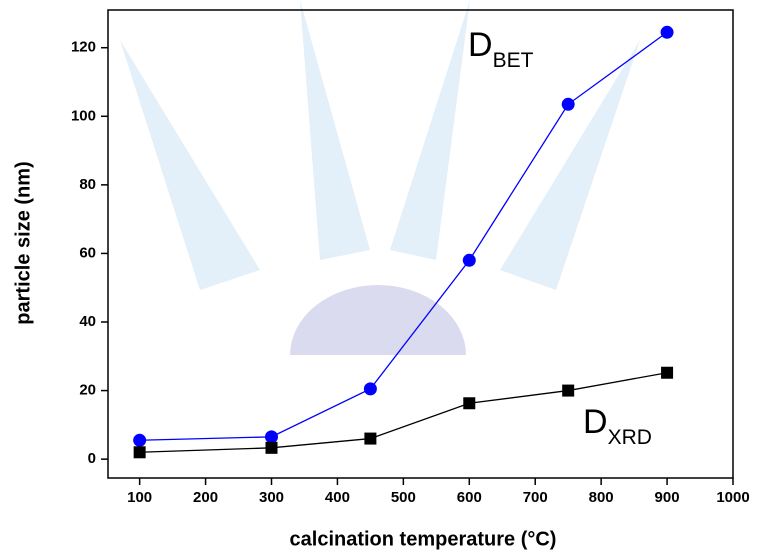 This screenshot has height=553, width=759. I want to click on annotation: DXRD, so click(617, 426).